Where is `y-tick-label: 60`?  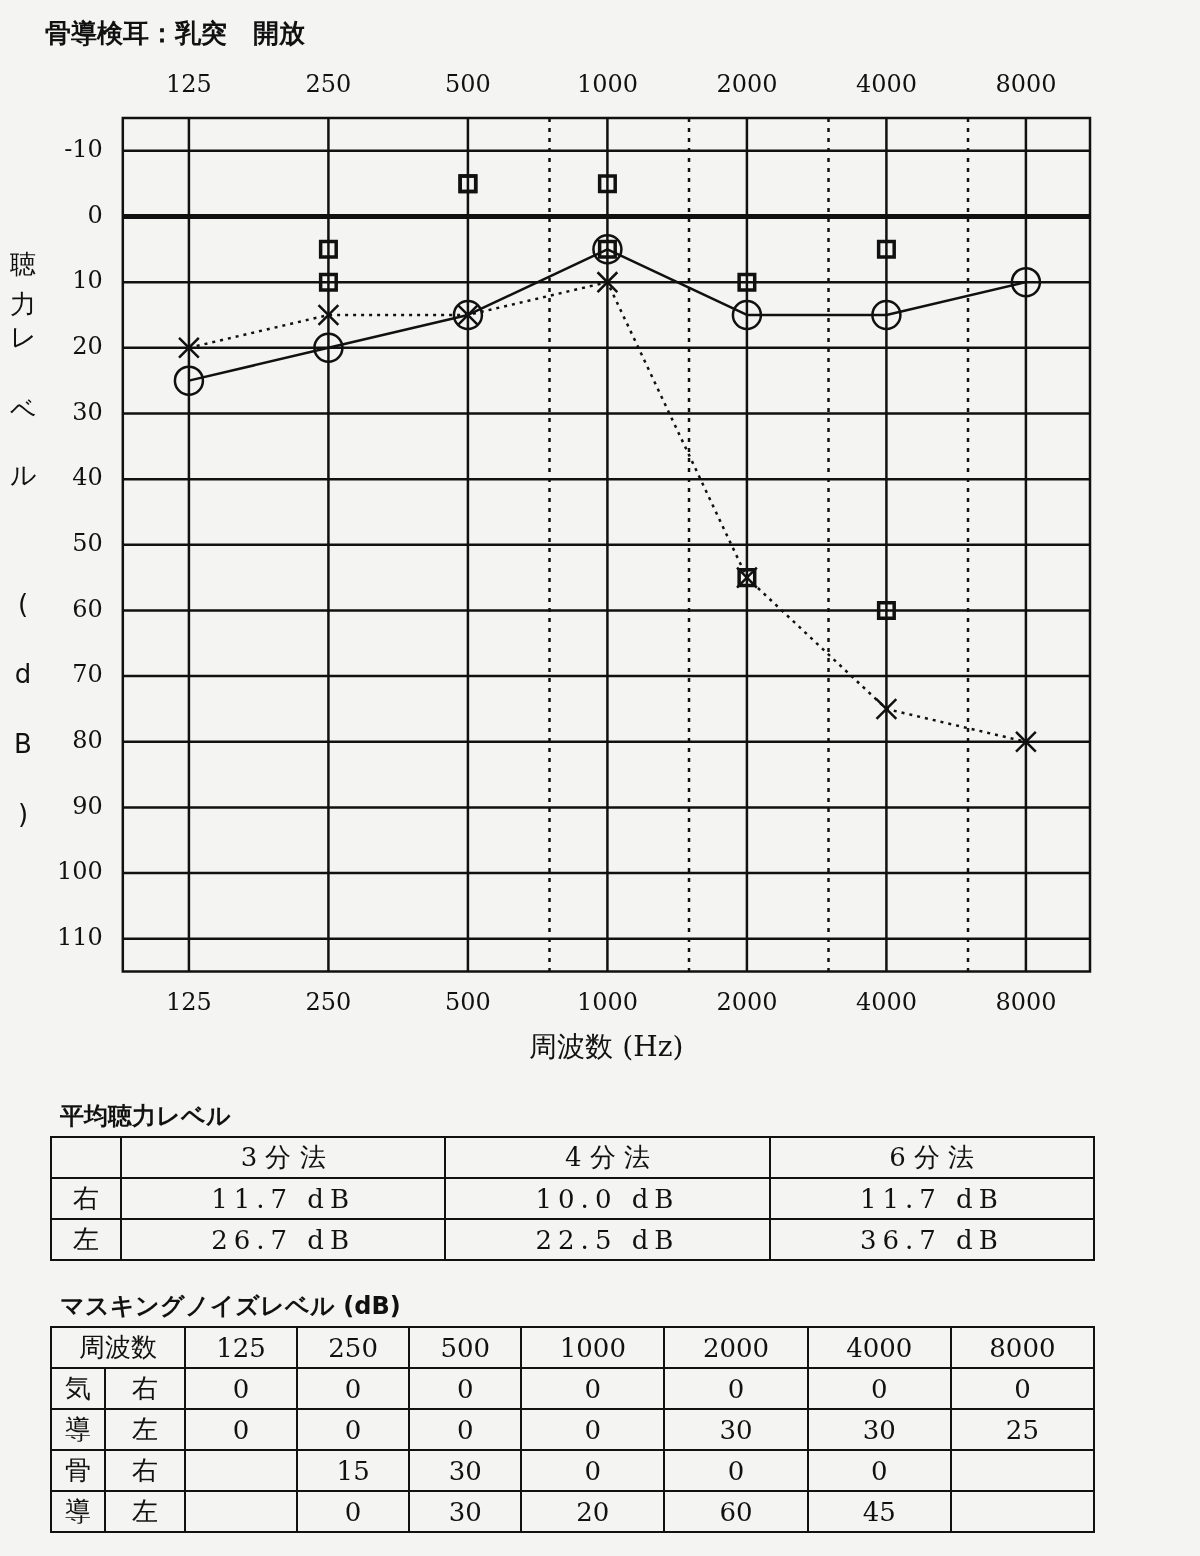 y-tick-label: 60 is located at coordinates (87, 608).